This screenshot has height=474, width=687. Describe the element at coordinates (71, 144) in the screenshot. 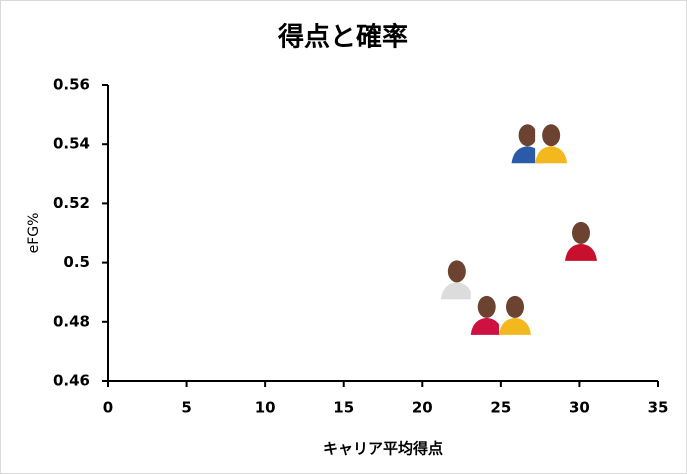

I see `y-tick-label: 0.54` at that location.